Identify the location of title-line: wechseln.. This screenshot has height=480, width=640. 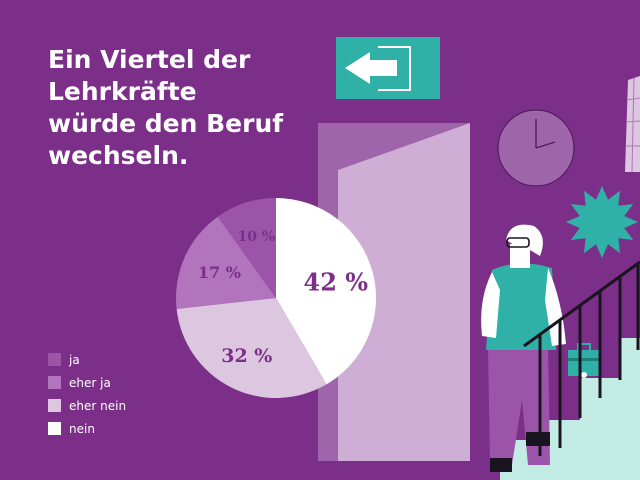
(118, 155).